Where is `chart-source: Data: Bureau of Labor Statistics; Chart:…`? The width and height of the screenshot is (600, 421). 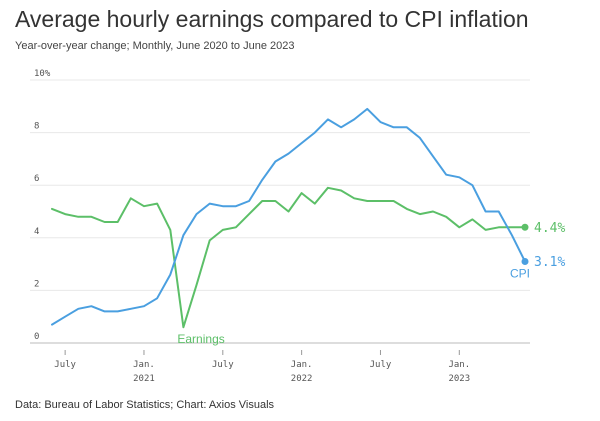 chart-source: Data: Bureau of Labor Statistics; Chart:… is located at coordinates (145, 405).